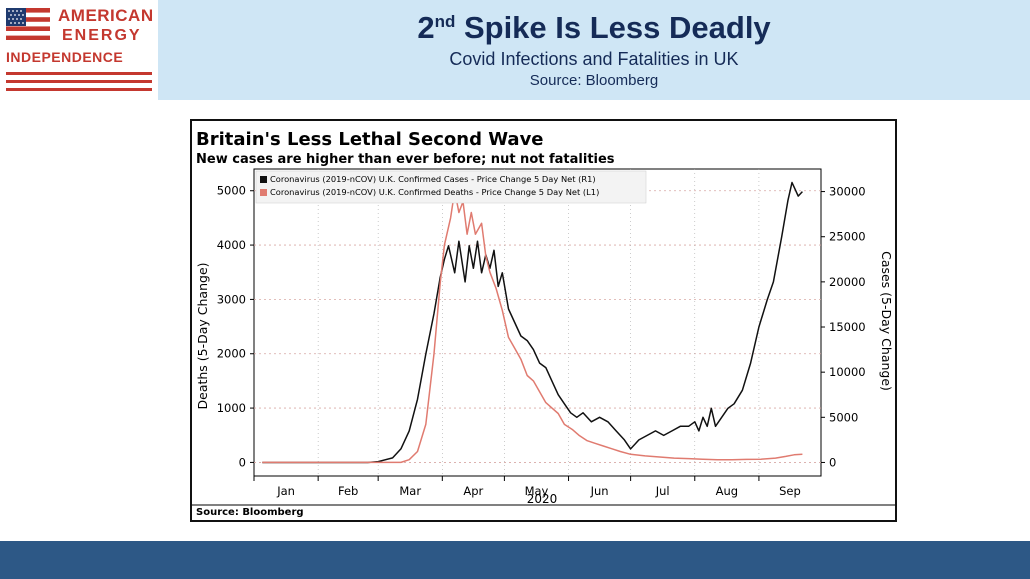 This screenshot has height=579, width=1030. Describe the element at coordinates (231, 299) in the screenshot. I see `left-tick-label: 3000` at that location.